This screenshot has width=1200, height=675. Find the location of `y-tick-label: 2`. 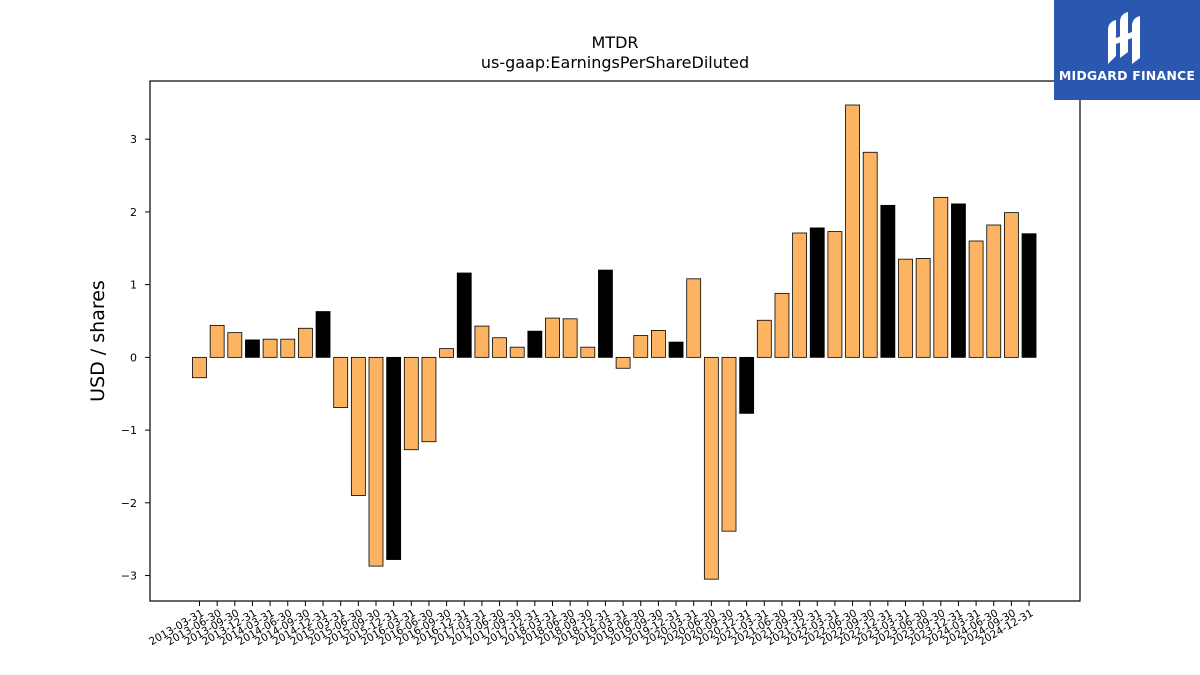

y-tick-label: 2 is located at coordinates (133, 212).